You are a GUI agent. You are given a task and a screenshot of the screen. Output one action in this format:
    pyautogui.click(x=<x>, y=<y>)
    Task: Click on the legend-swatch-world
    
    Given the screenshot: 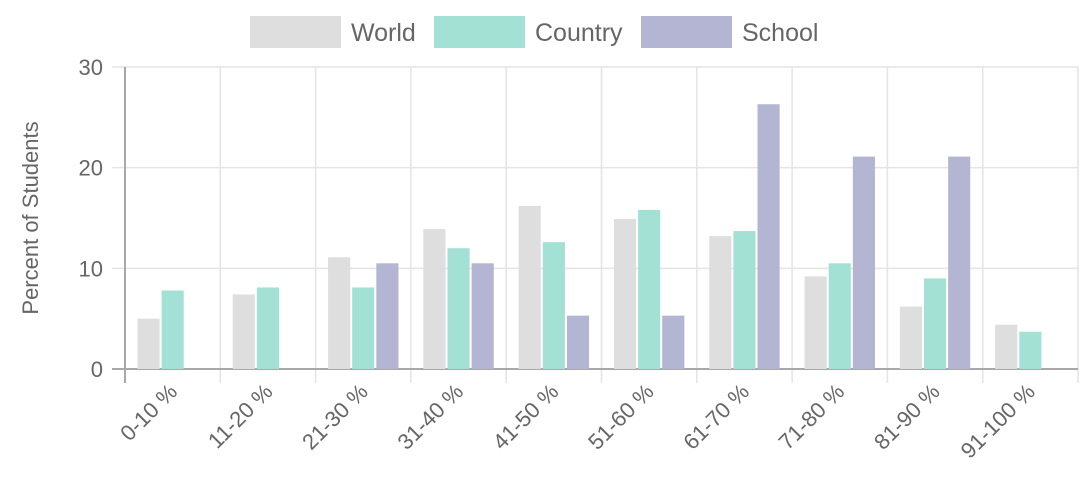 What is the action you would take?
    pyautogui.click(x=295, y=32)
    